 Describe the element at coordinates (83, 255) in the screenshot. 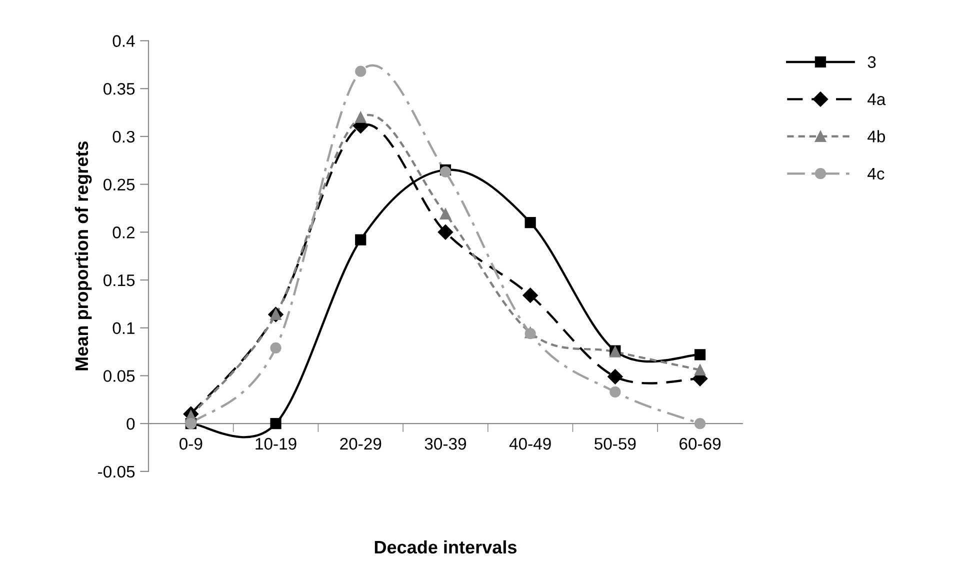

I see `y-axis-title: Mean proportion of regrets` at that location.